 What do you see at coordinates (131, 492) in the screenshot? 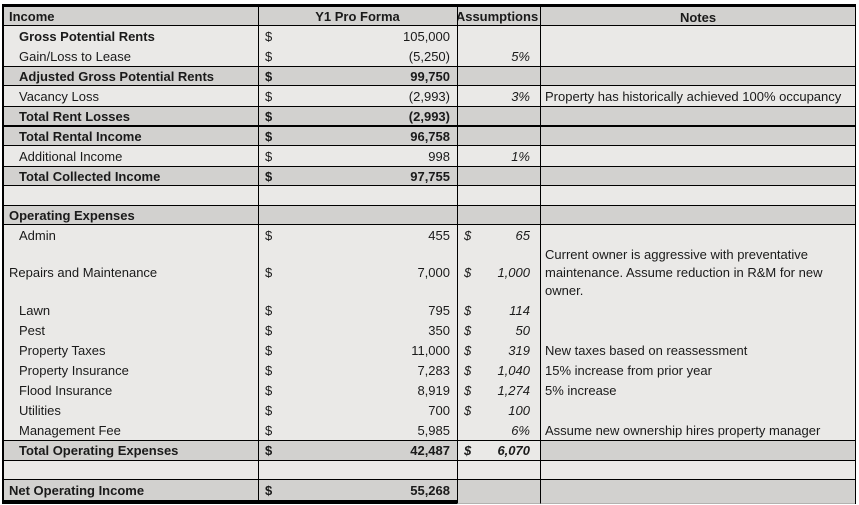
I see `cell-label: Net Operating Income` at bounding box center [131, 492].